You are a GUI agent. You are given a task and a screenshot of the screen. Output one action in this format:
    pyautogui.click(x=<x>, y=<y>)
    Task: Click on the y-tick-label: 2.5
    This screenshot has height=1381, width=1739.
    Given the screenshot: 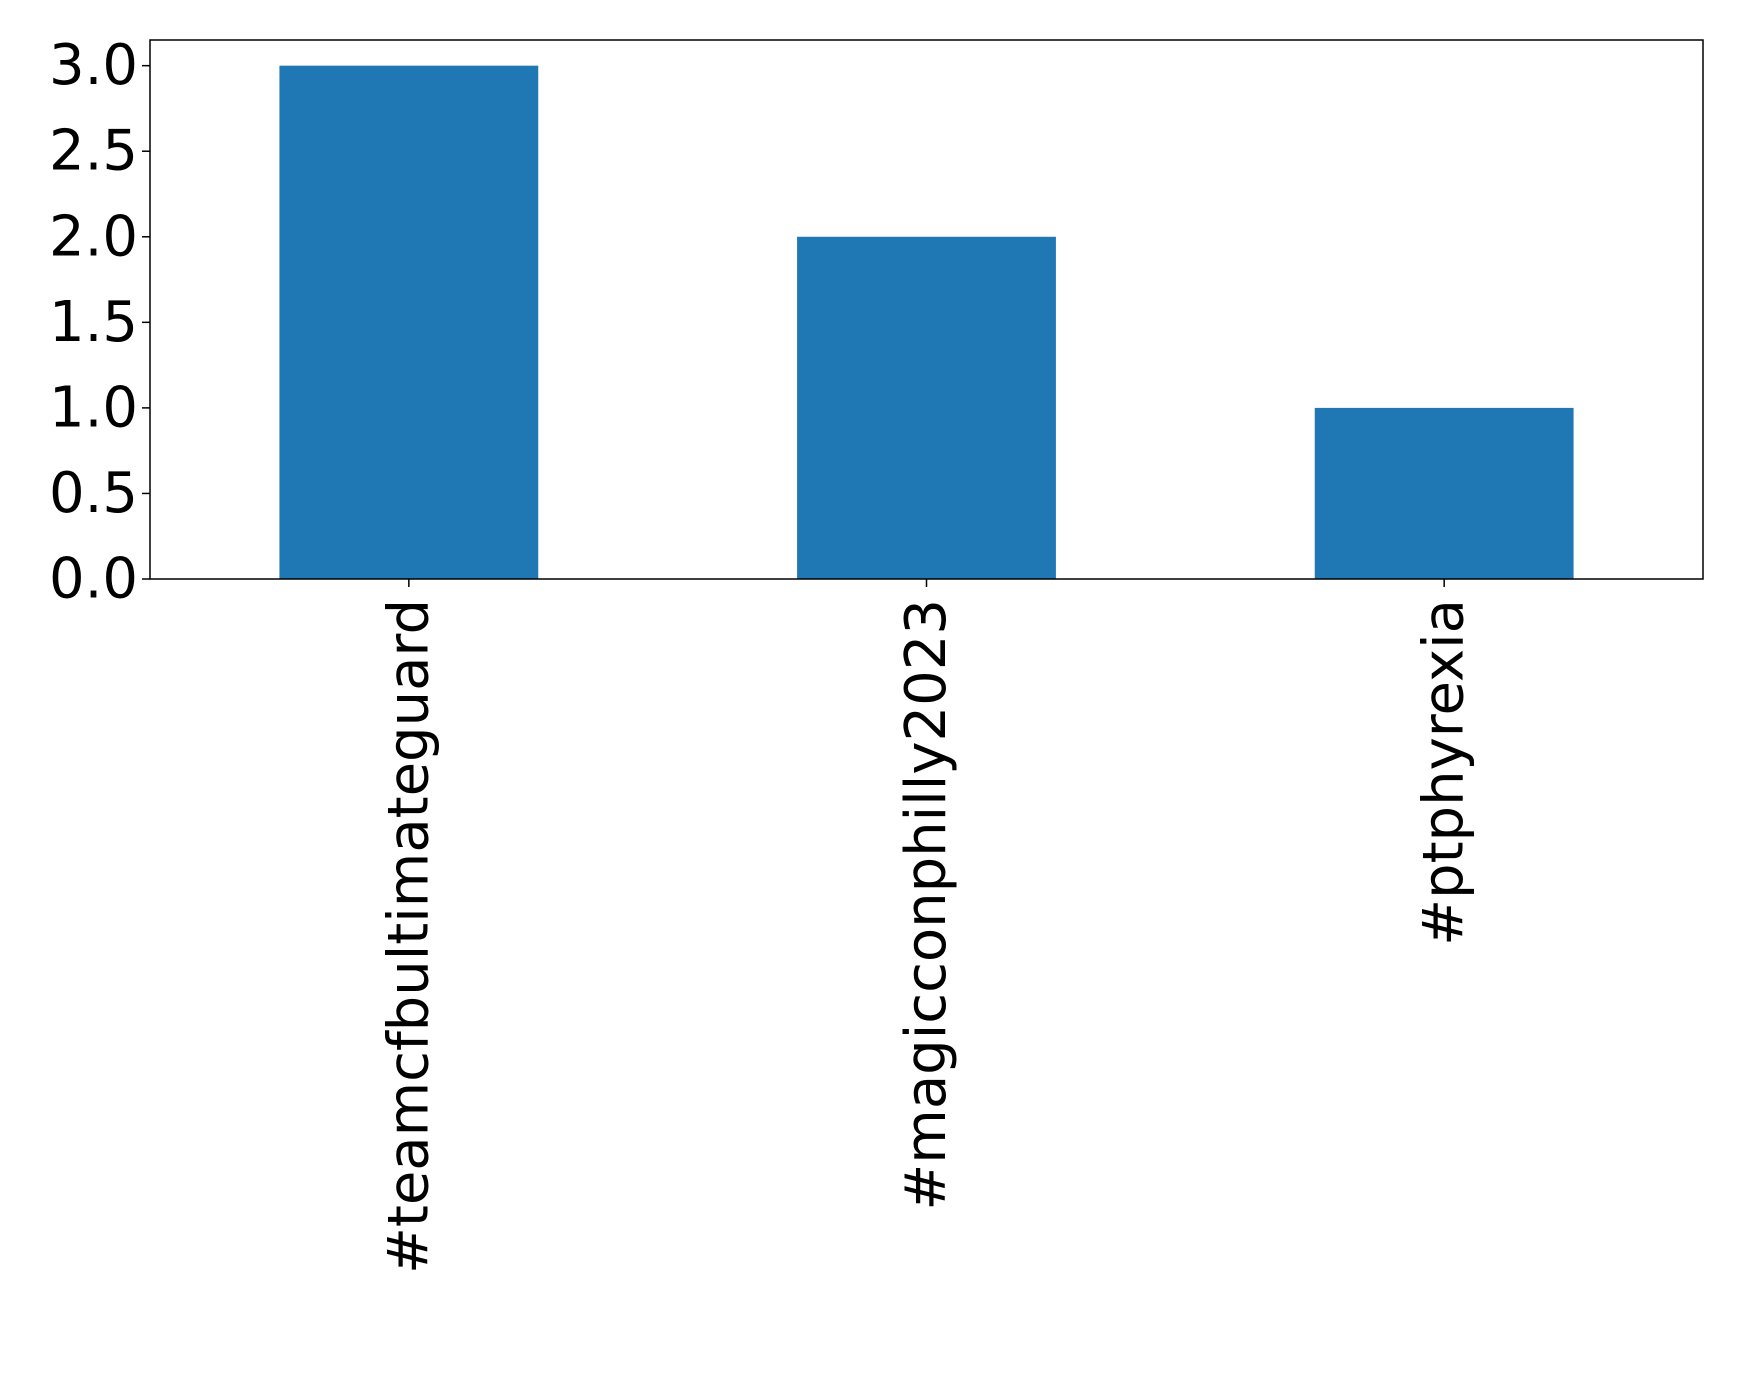 What is the action you would take?
    pyautogui.click(x=93, y=151)
    